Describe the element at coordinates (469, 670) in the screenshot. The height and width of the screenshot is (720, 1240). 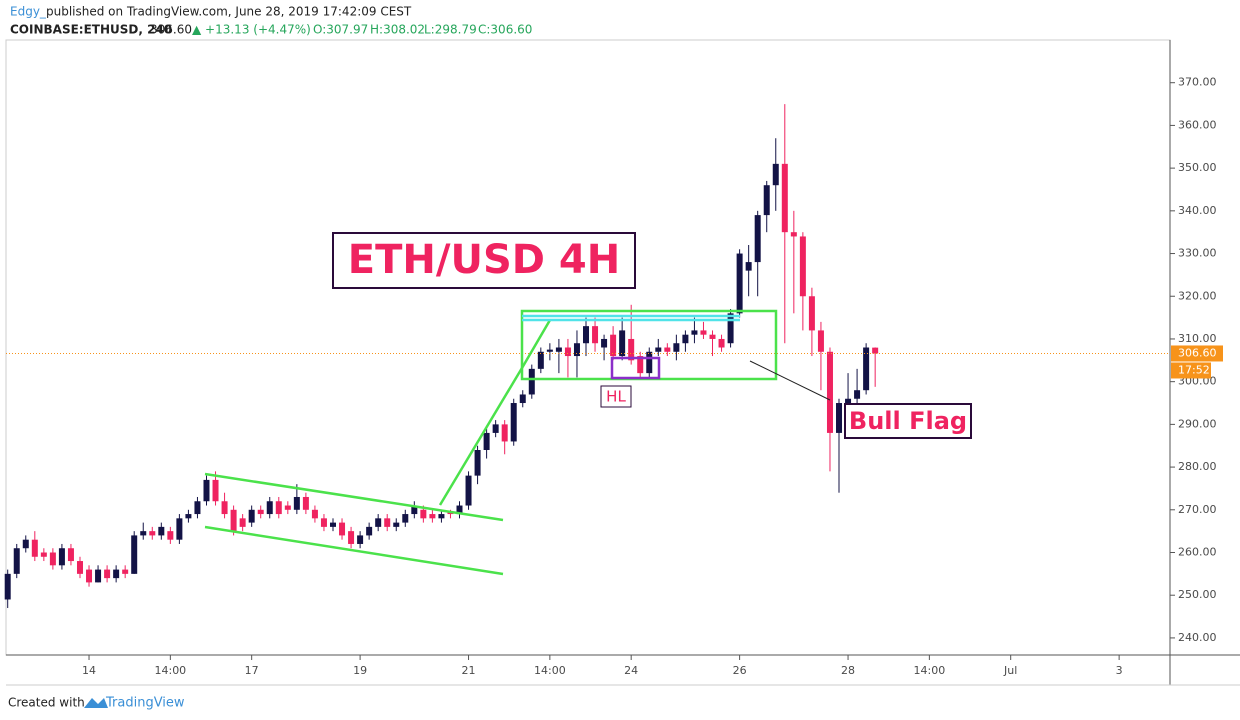
I see `x-tick-label: 21` at that location.